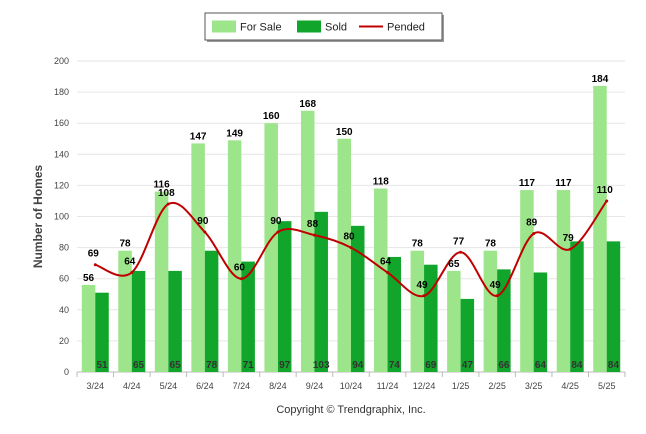  Describe the element at coordinates (139, 365) in the screenshot. I see `sold-value-label: 65` at that location.